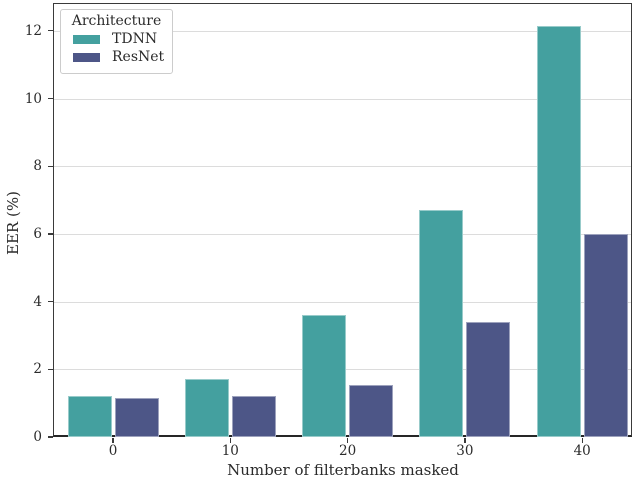 The width and height of the screenshot is (640, 481). I want to click on y-tick-label-0: 0, so click(37, 437).